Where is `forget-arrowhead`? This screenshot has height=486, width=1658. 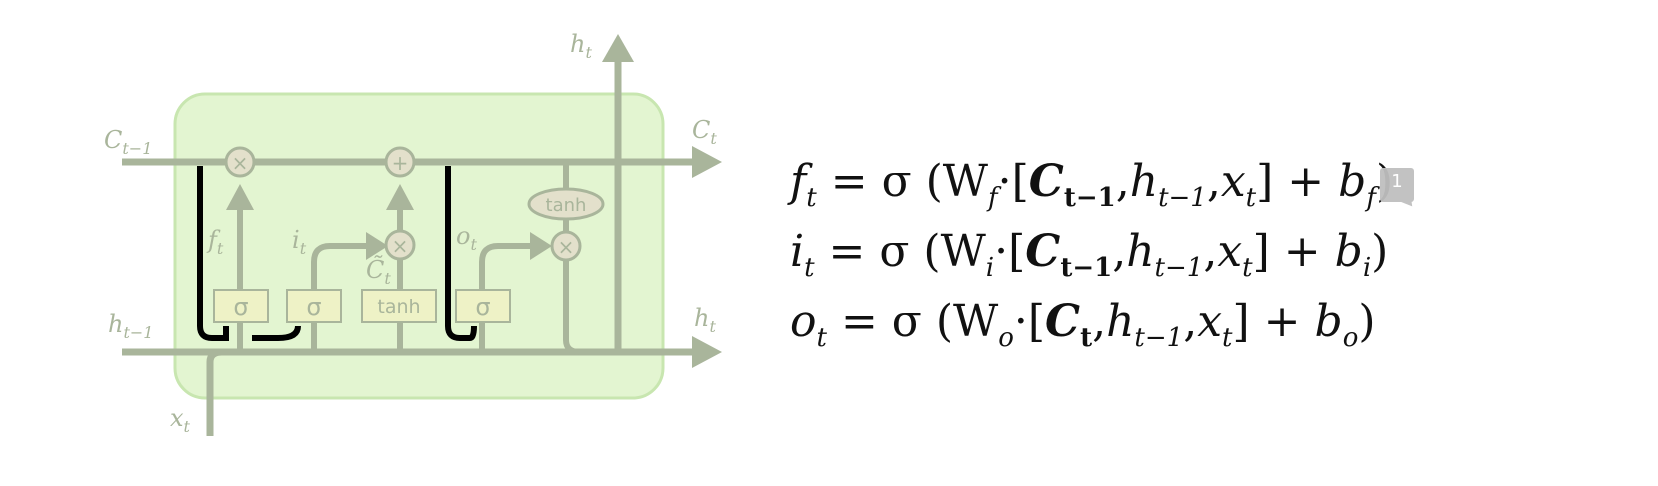
forget-arrowhead is located at coordinates (240, 197).